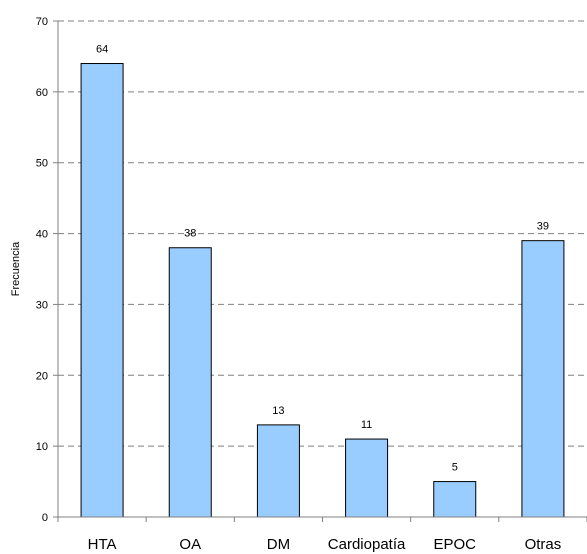  Describe the element at coordinates (543, 227) in the screenshot. I see `data-label: 39` at that location.